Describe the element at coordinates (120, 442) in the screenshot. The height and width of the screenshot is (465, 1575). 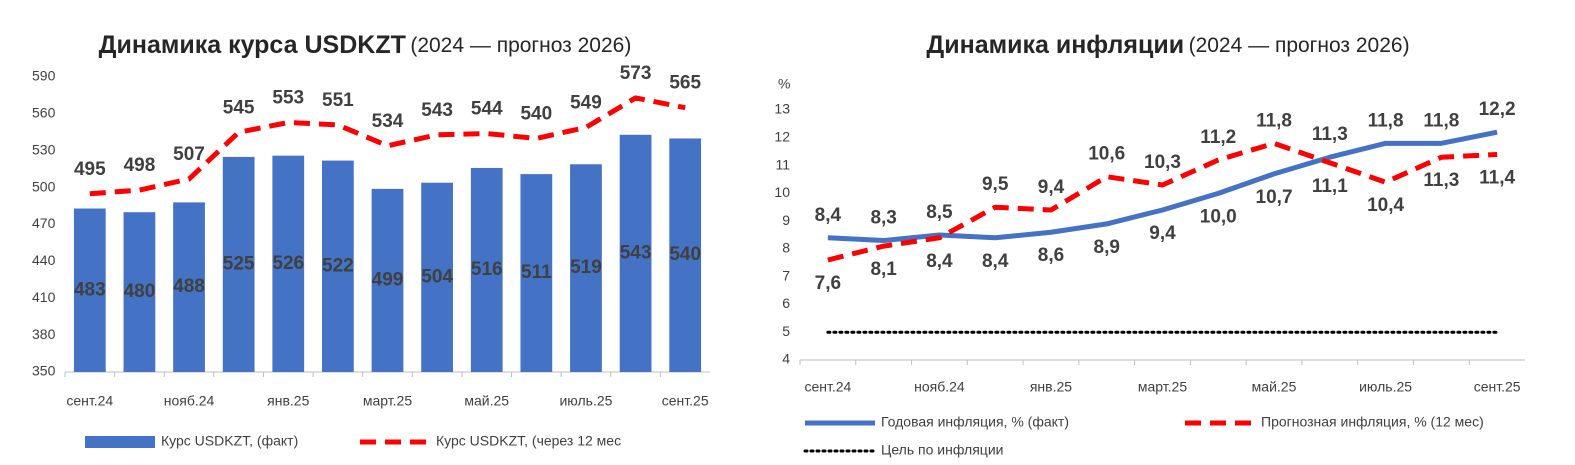
I see `legend-swatch` at that location.